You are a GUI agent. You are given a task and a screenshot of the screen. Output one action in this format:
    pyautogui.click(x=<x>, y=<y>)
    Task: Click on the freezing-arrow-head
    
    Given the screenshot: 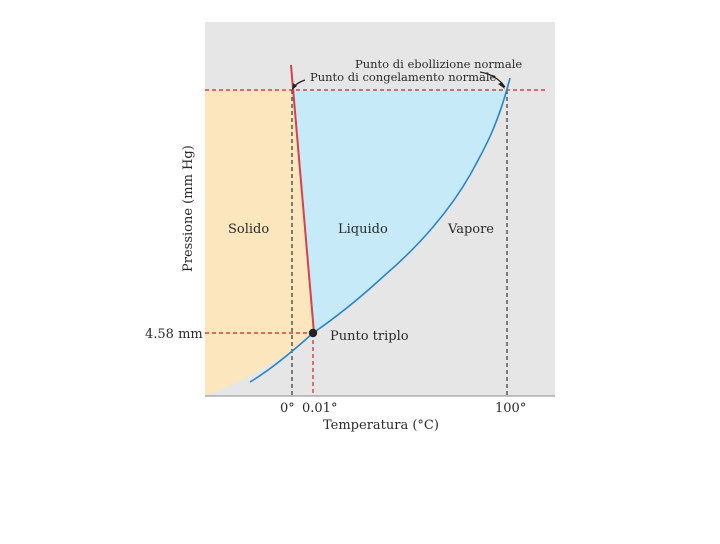 What is the action you would take?
    pyautogui.click(x=294, y=86)
    